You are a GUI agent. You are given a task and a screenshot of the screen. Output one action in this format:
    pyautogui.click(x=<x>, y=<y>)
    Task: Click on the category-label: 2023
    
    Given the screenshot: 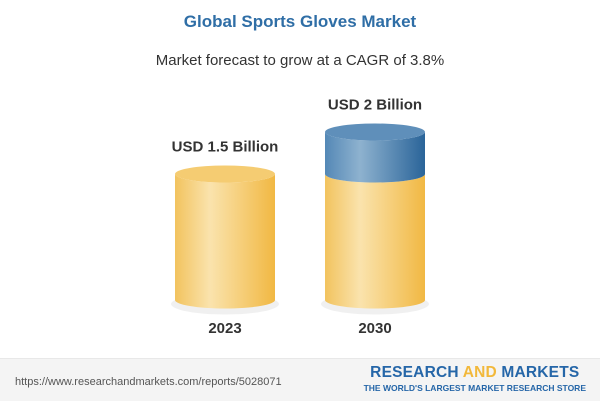 What is the action you would take?
    pyautogui.click(x=224, y=328)
    